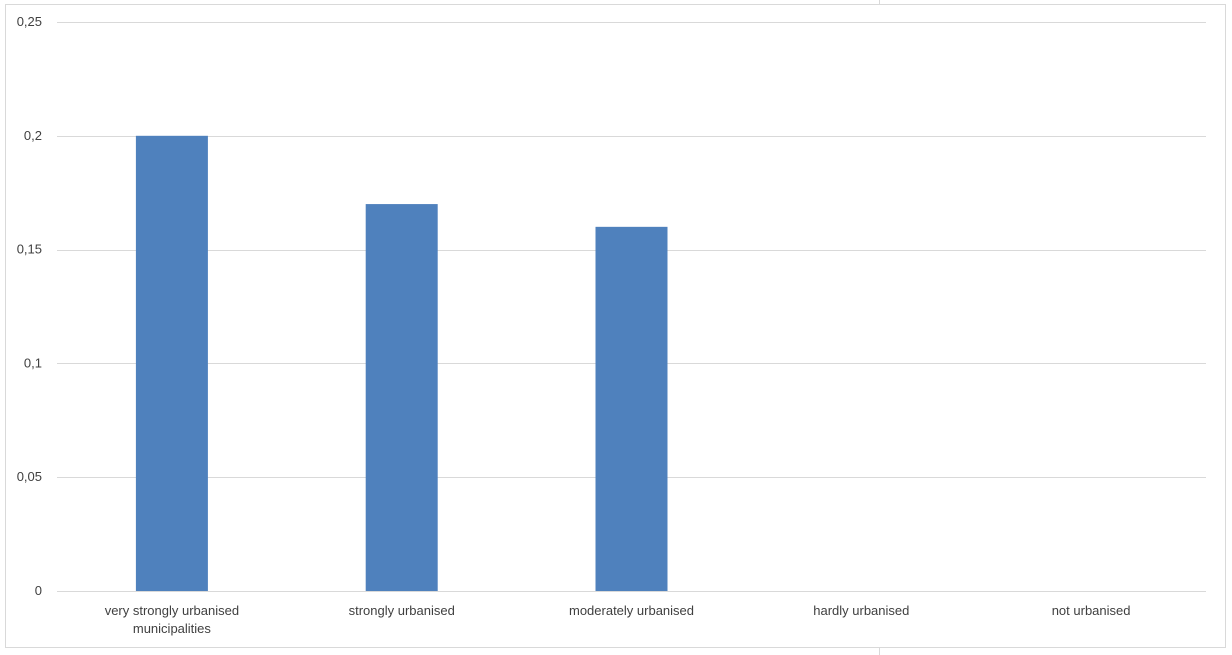 This screenshot has width=1232, height=655. I want to click on x-category-label: hardly urbanised, so click(861, 610).